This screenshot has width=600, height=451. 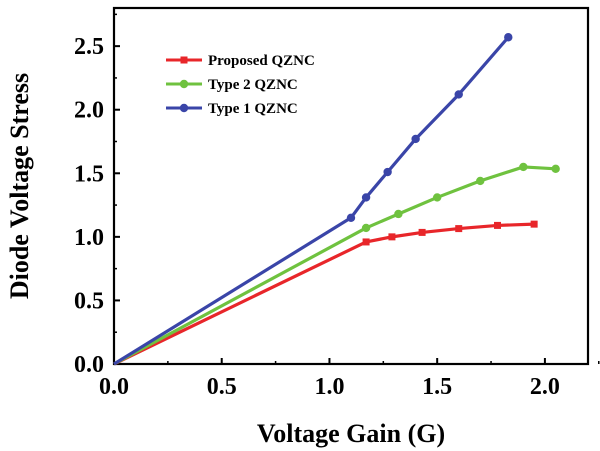 What do you see at coordinates (114, 387) in the screenshot?
I see `x-tick-label: 0.0` at bounding box center [114, 387].